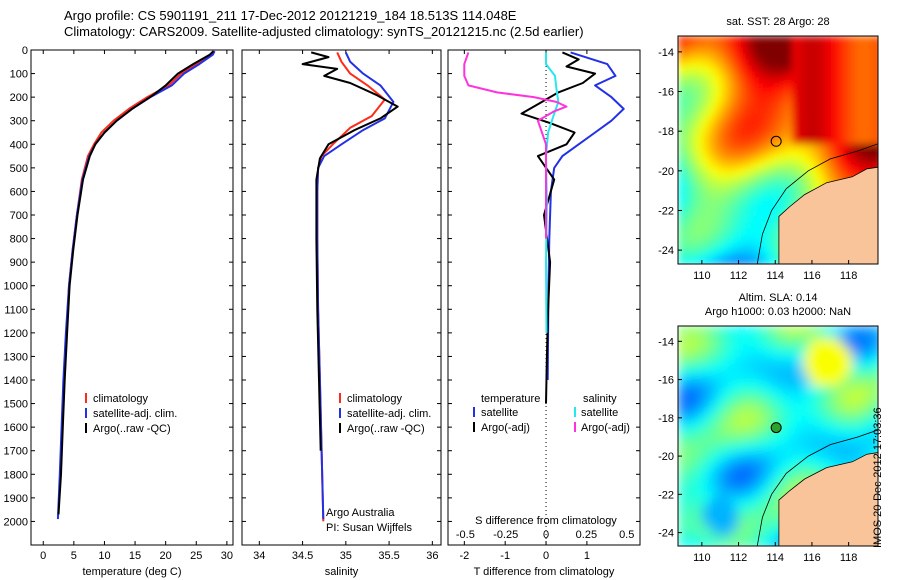 Image resolution: width=900 pixels, height=580 pixels. I want to click on temperature-xtick-label: 20, so click(166, 556).